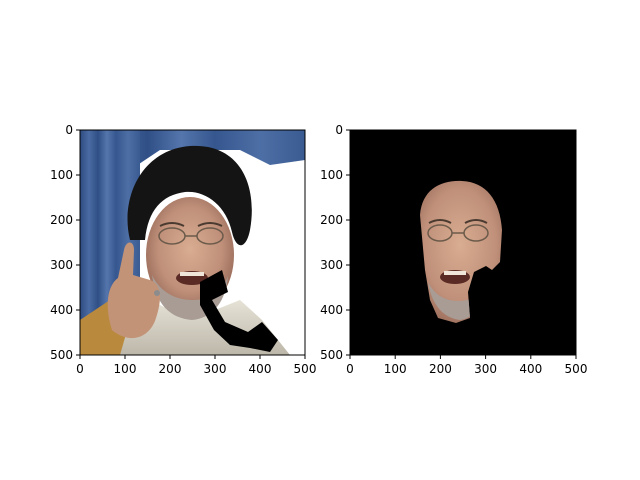 This screenshot has width=640, height=480. What do you see at coordinates (80, 369) in the screenshot?
I see `left-x-tick-label: 0` at bounding box center [80, 369].